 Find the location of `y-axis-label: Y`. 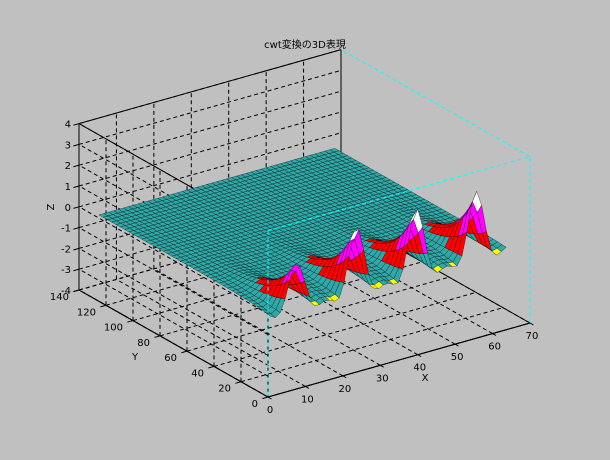

y-axis-label: Y is located at coordinates (135, 357).